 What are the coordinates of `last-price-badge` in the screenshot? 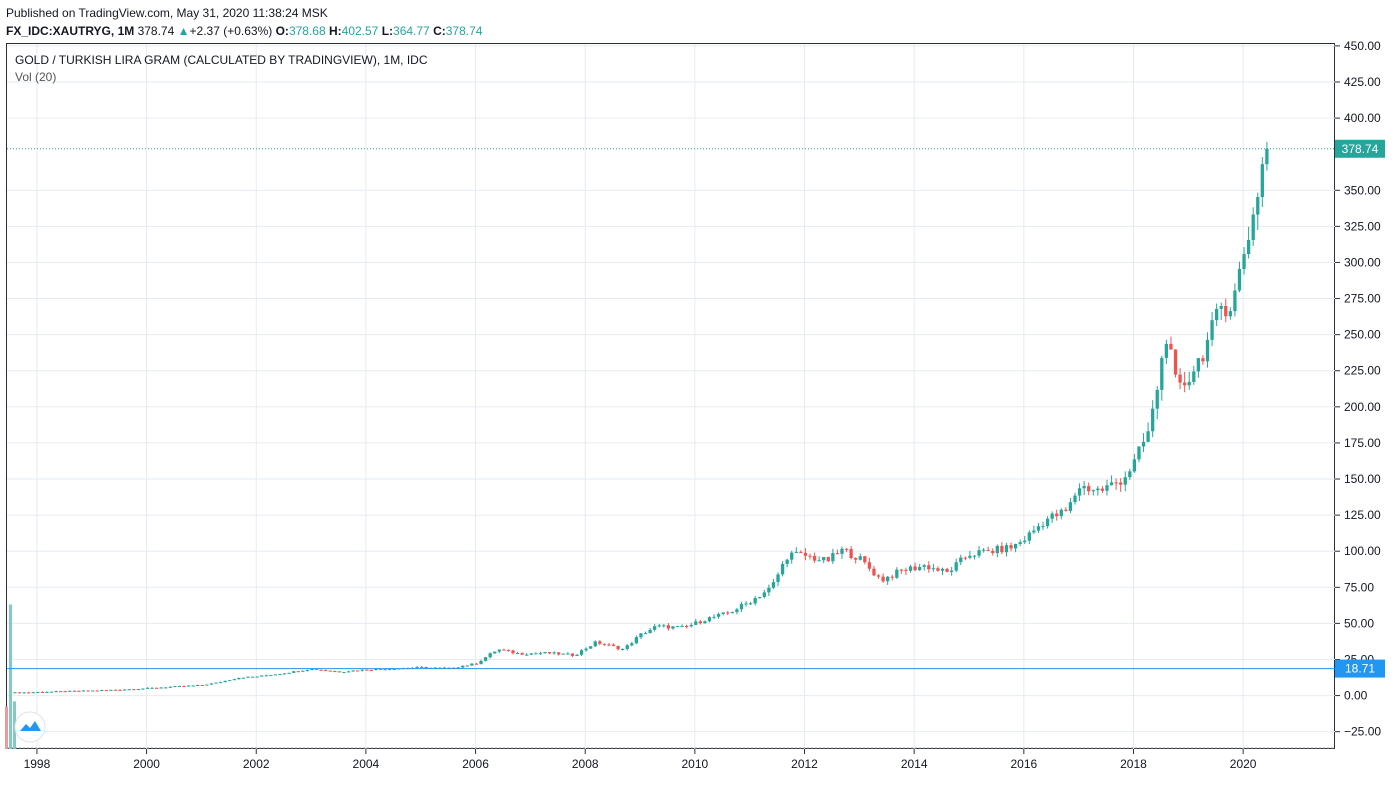 It's located at (1360, 148).